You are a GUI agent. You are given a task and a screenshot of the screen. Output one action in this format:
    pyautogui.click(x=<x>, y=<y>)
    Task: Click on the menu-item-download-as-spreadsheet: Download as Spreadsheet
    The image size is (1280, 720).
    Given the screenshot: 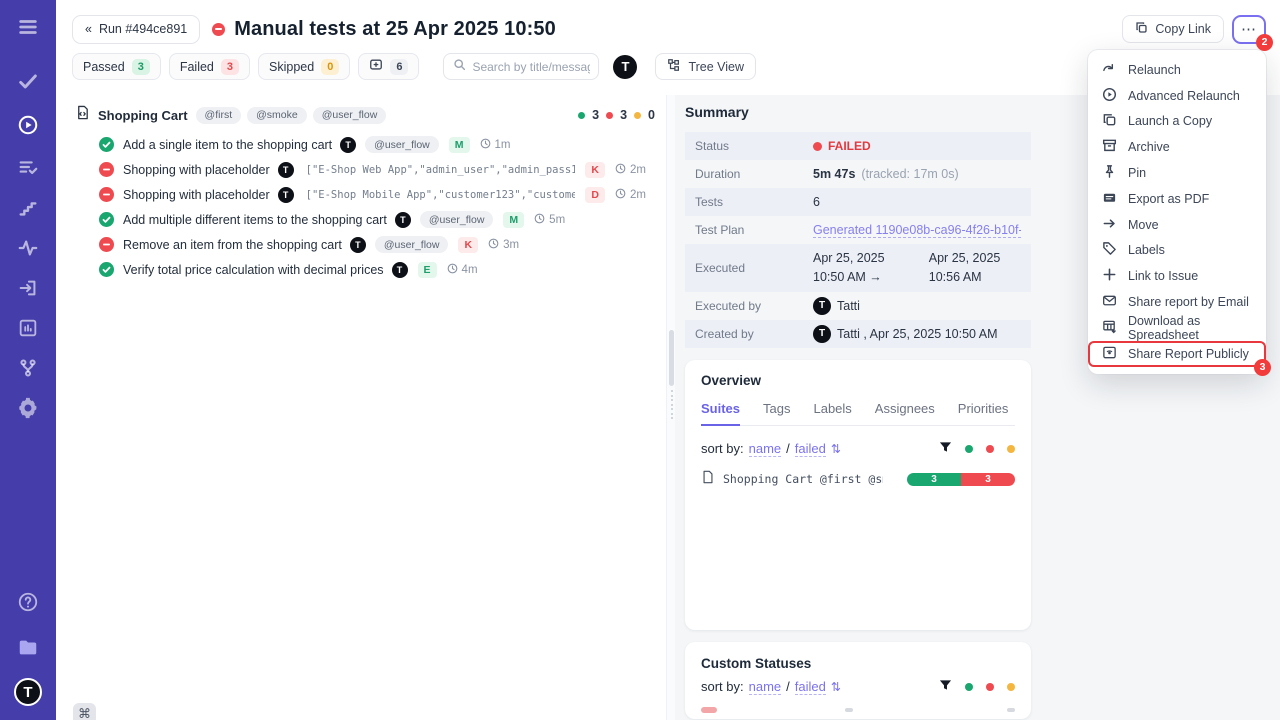 What is the action you would take?
    pyautogui.click(x=1177, y=328)
    